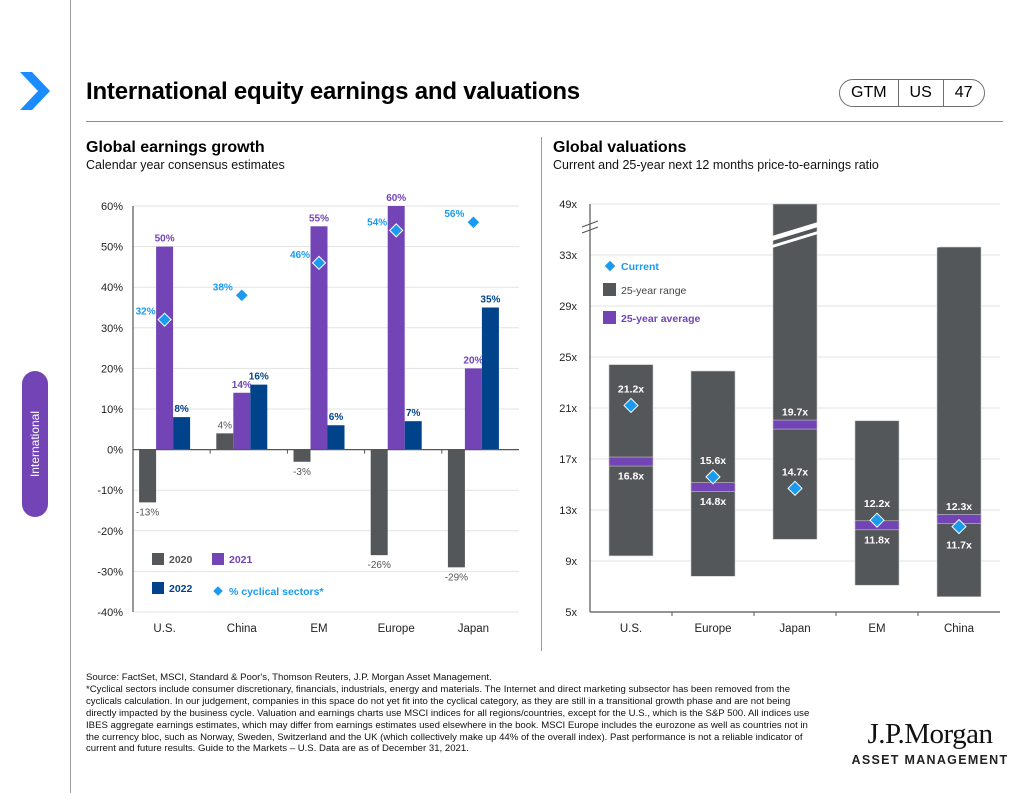 This screenshot has height=793, width=1024. I want to click on bar-2020-Europe, so click(379, 502).